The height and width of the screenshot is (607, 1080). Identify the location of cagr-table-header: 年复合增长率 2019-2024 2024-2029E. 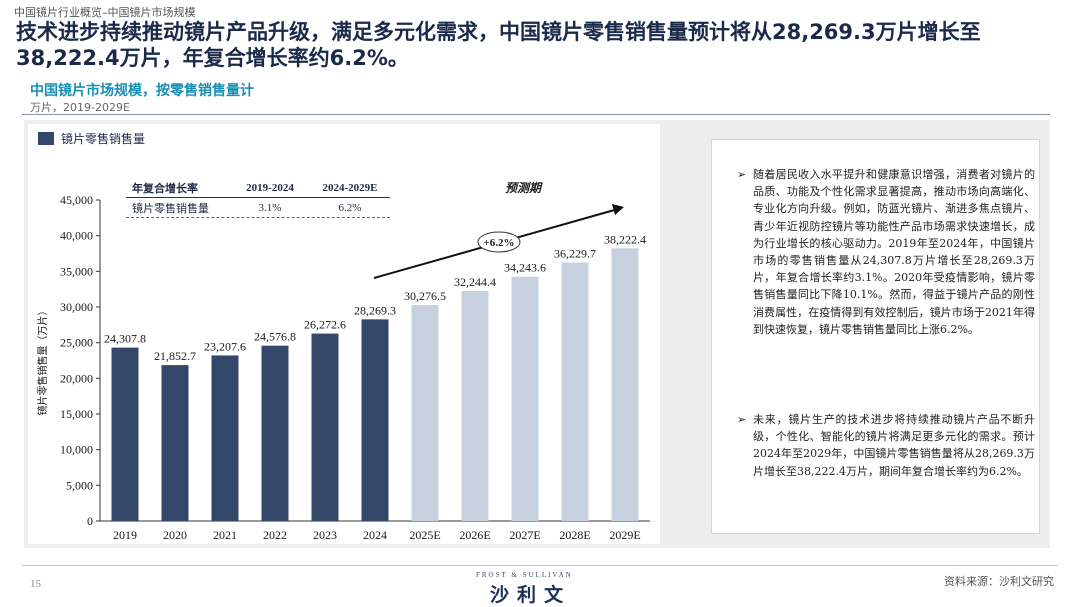
(258, 188).